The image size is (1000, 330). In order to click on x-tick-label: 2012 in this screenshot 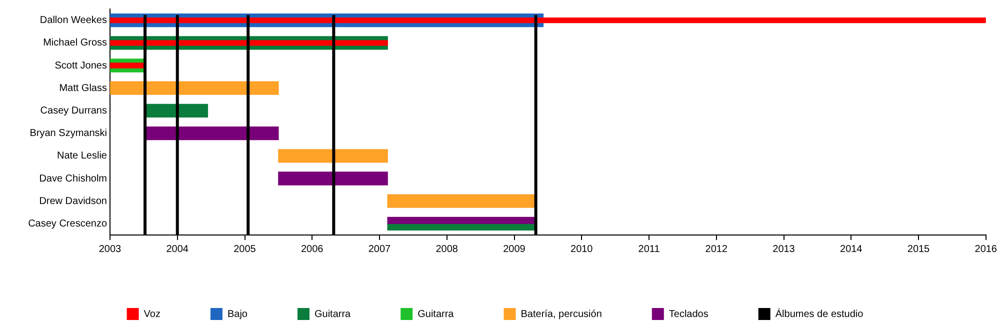, I will do `click(716, 249)`.